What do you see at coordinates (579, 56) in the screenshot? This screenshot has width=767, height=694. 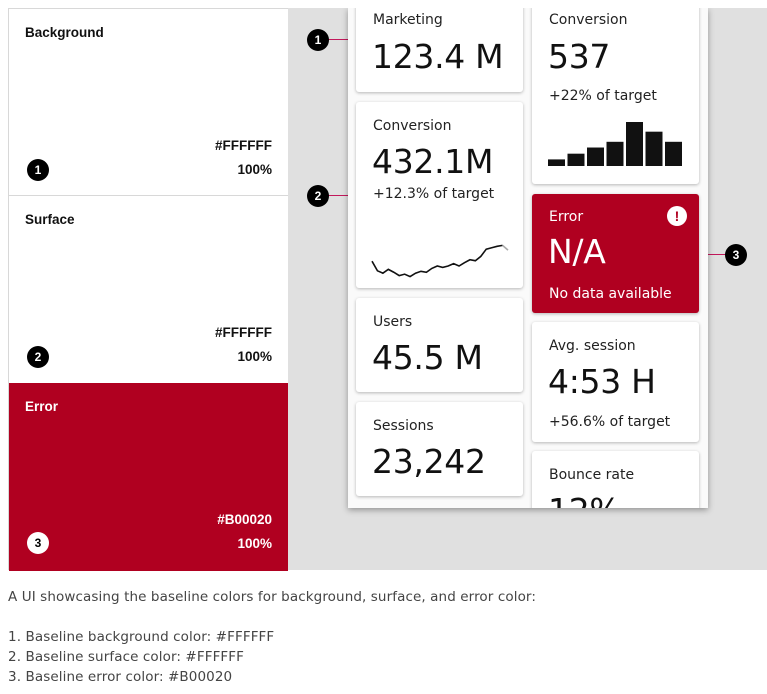 I see `card-value: 537` at bounding box center [579, 56].